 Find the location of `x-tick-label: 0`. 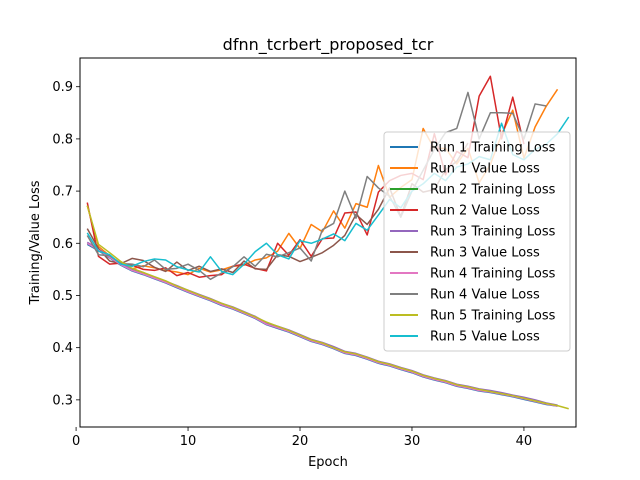

x-tick-label: 0 is located at coordinates (76, 441).